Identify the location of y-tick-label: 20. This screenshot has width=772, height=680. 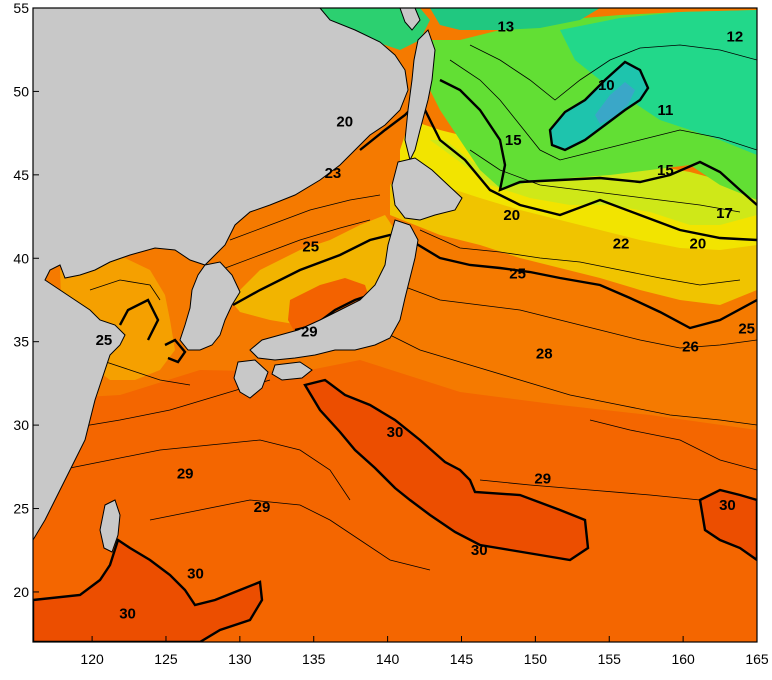
(21, 592).